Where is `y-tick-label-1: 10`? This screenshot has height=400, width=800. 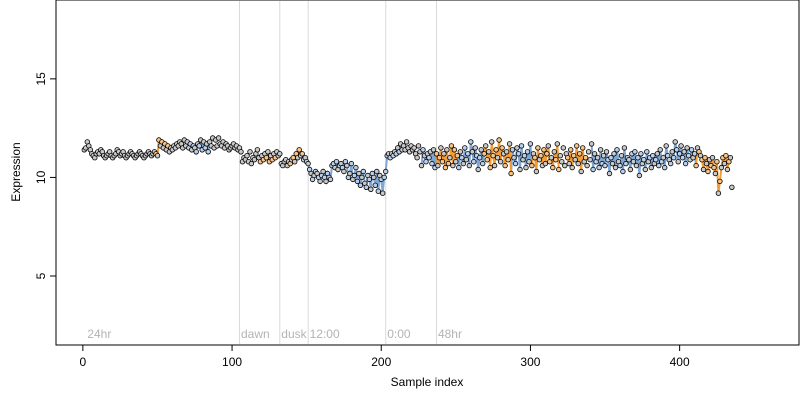 y-tick-label-1: 10 is located at coordinates (41, 177).